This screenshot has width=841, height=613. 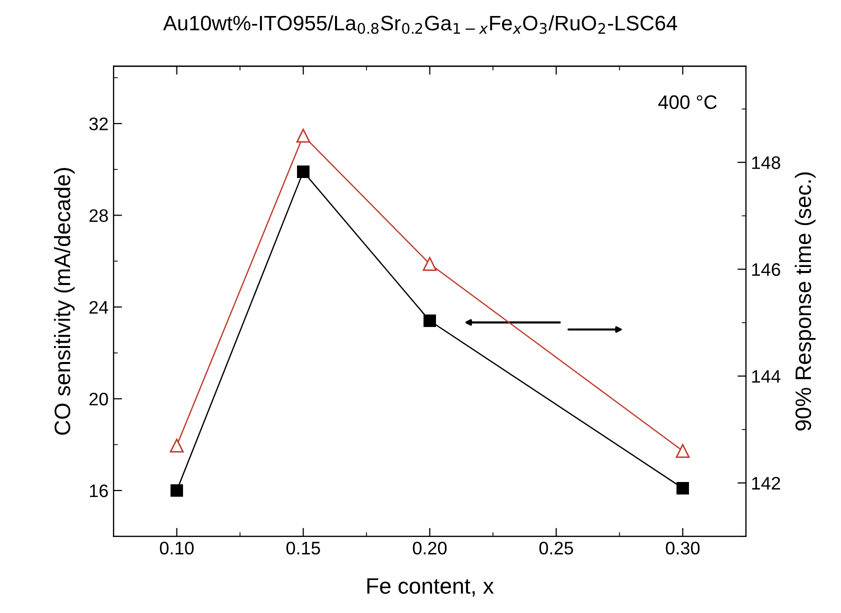 I want to click on x-tick-label: 0.15, so click(x=303, y=548).